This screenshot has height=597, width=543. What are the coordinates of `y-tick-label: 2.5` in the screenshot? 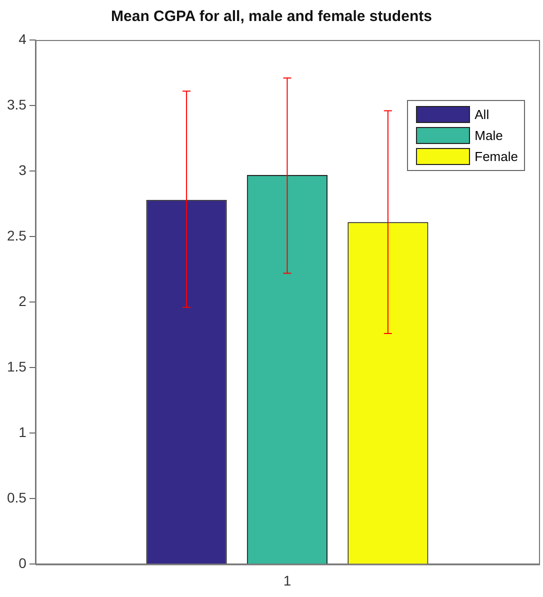 It's located at (16, 235).